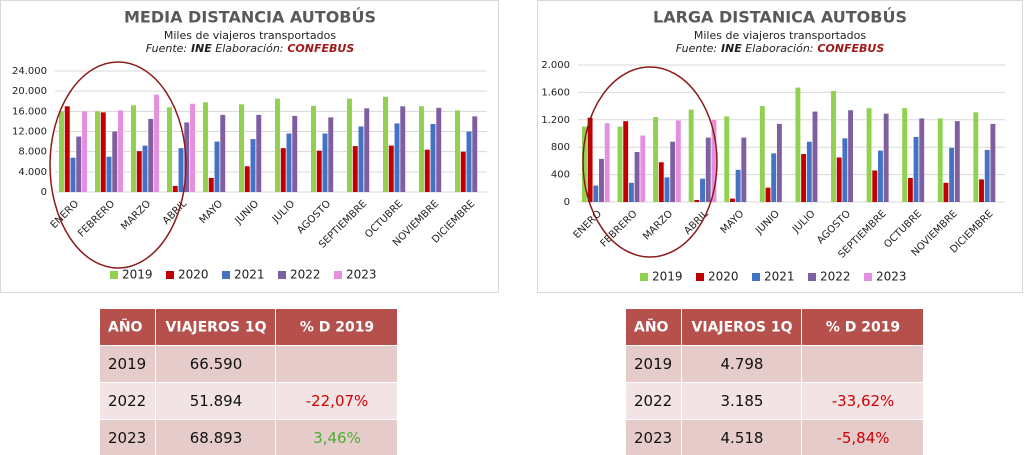  I want to click on table-value: 2022, so click(127, 401).